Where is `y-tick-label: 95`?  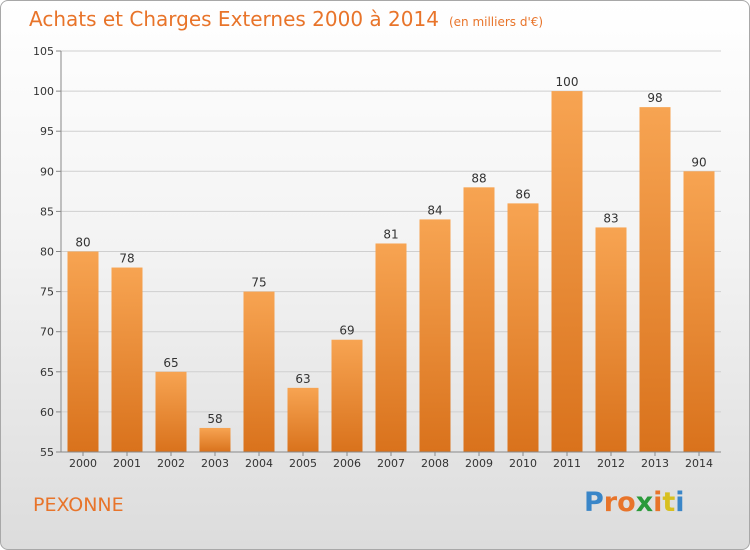 y-tick-label: 95 is located at coordinates (47, 131).